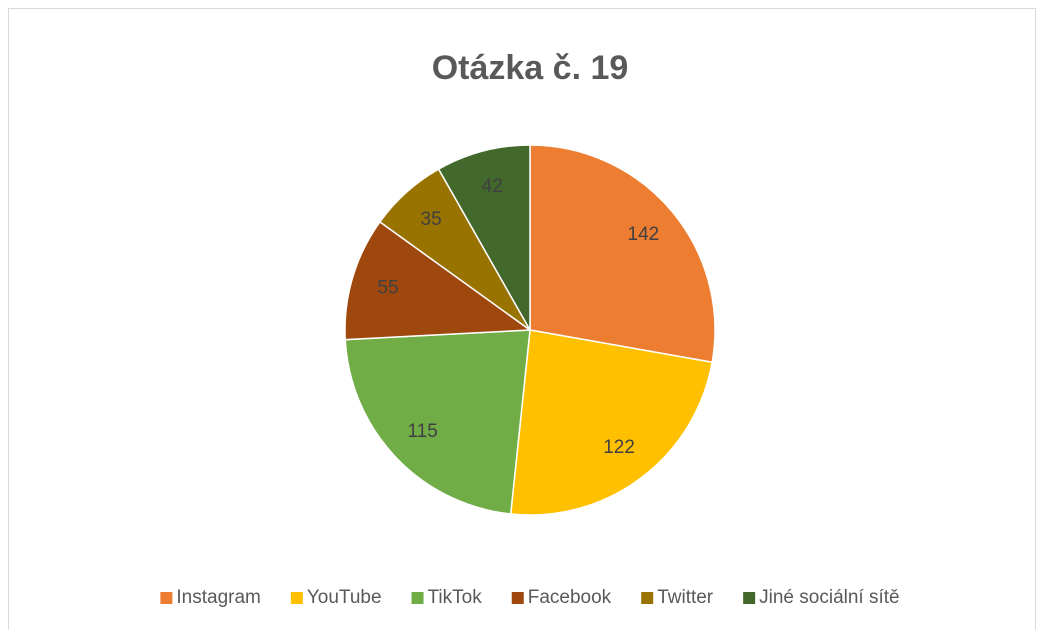  Describe the element at coordinates (644, 234) in the screenshot. I see `data-label: 142` at that location.